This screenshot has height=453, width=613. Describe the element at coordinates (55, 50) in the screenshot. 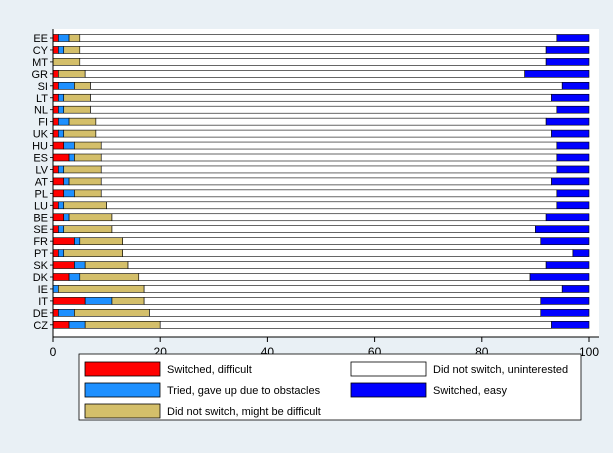

I see `bar-cy-switched-difficult` at that location.